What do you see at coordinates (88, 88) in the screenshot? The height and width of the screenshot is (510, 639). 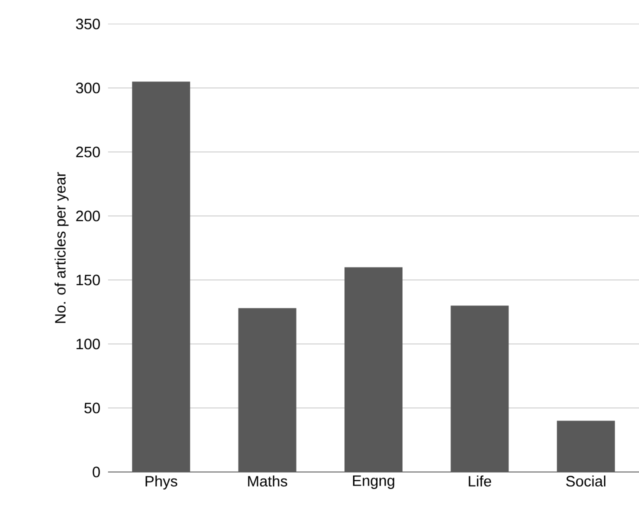 I see `y-tick-label: 300` at bounding box center [88, 88].